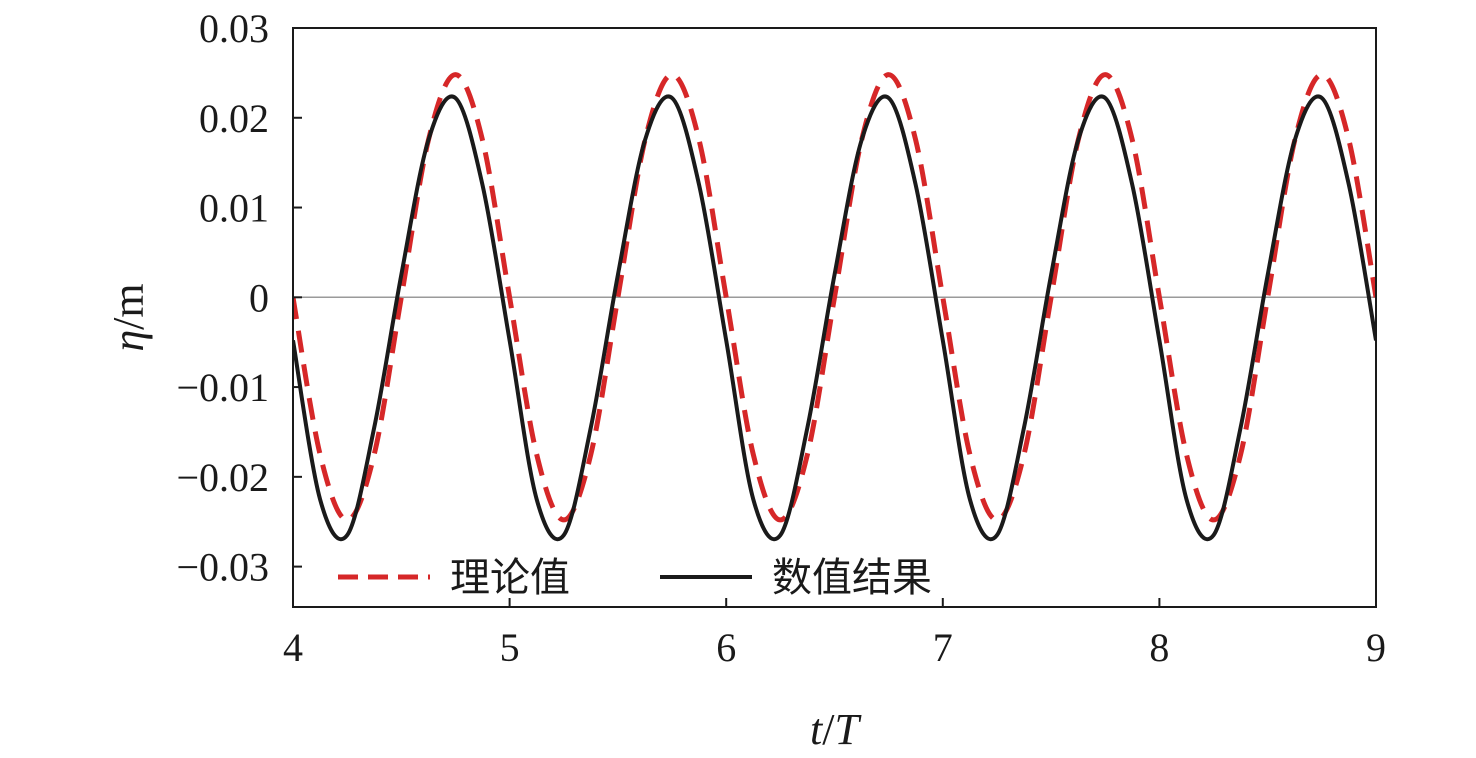 This screenshot has width=1476, height=758. What do you see at coordinates (234, 208) in the screenshot?
I see `y-tick-label: 0.01` at bounding box center [234, 208].